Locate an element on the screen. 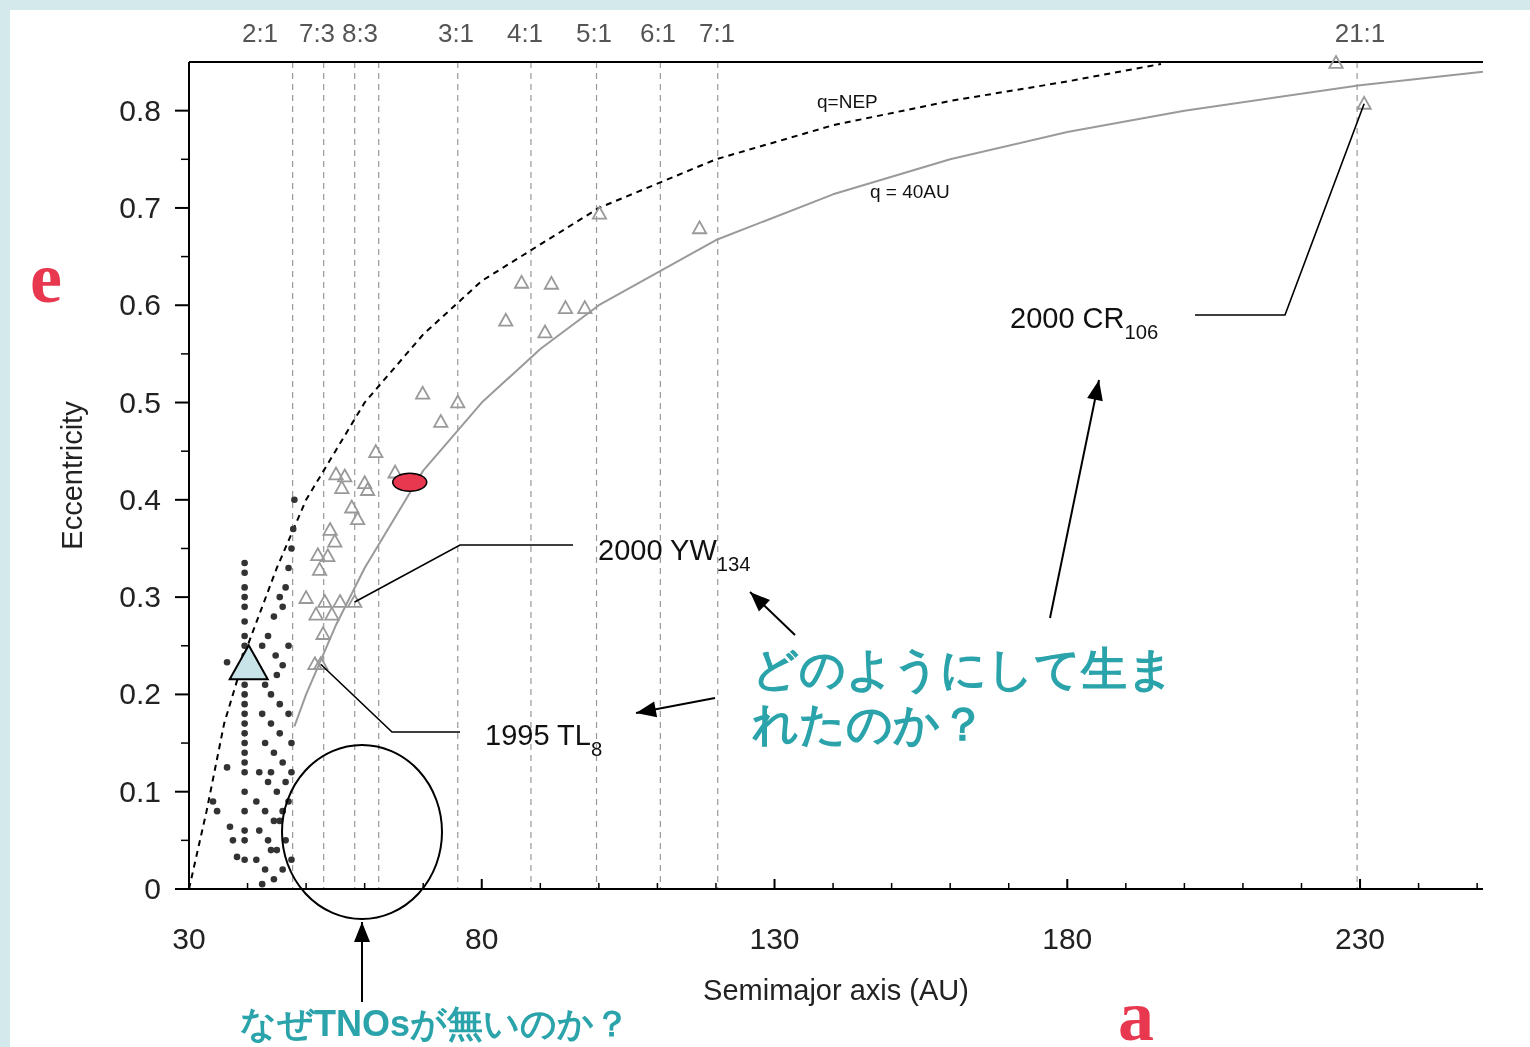 The image size is (1530, 1047). y-tick-label: 0.5 is located at coordinates (140, 402).